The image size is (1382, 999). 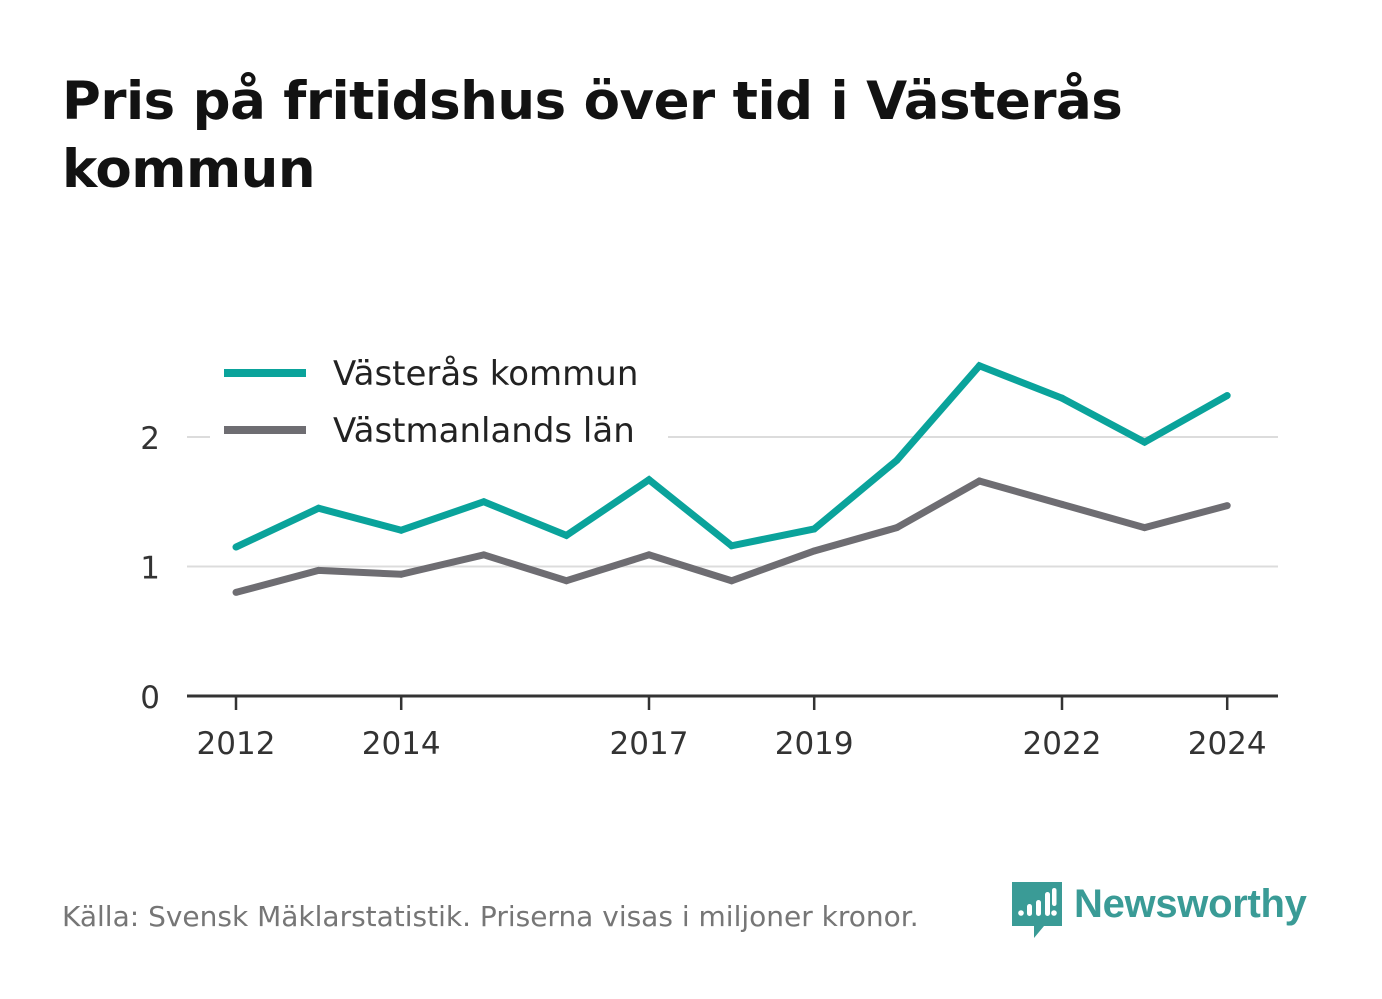 I want to click on brand-logo: Newsworthy, so click(x=1159, y=910).